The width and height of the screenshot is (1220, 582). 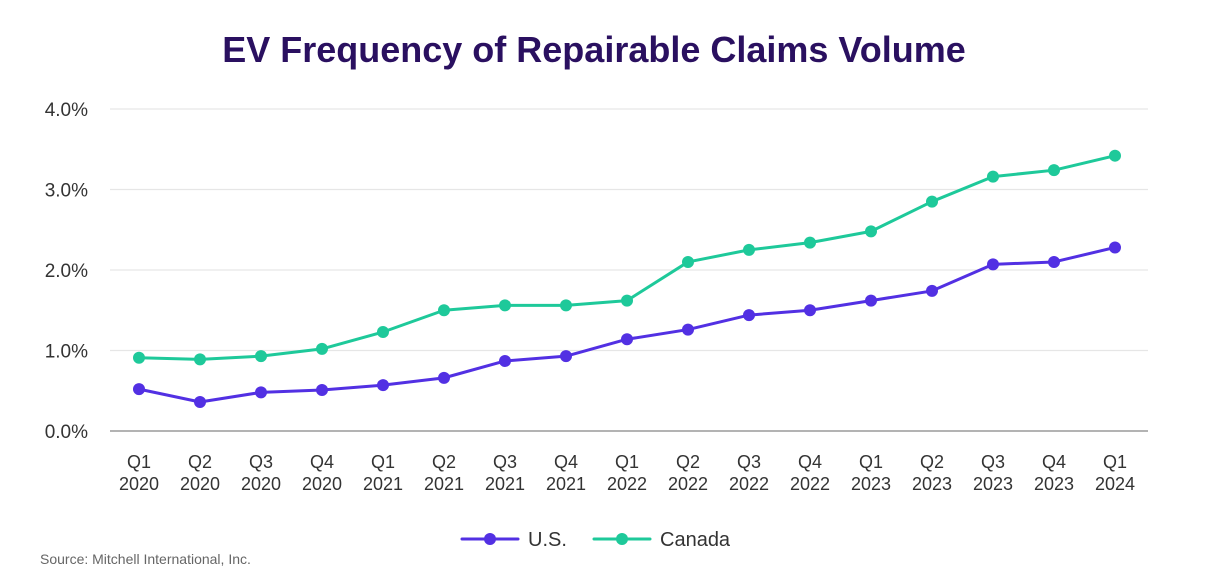 I want to click on y-tick-label: 2.0%, so click(x=66, y=271).